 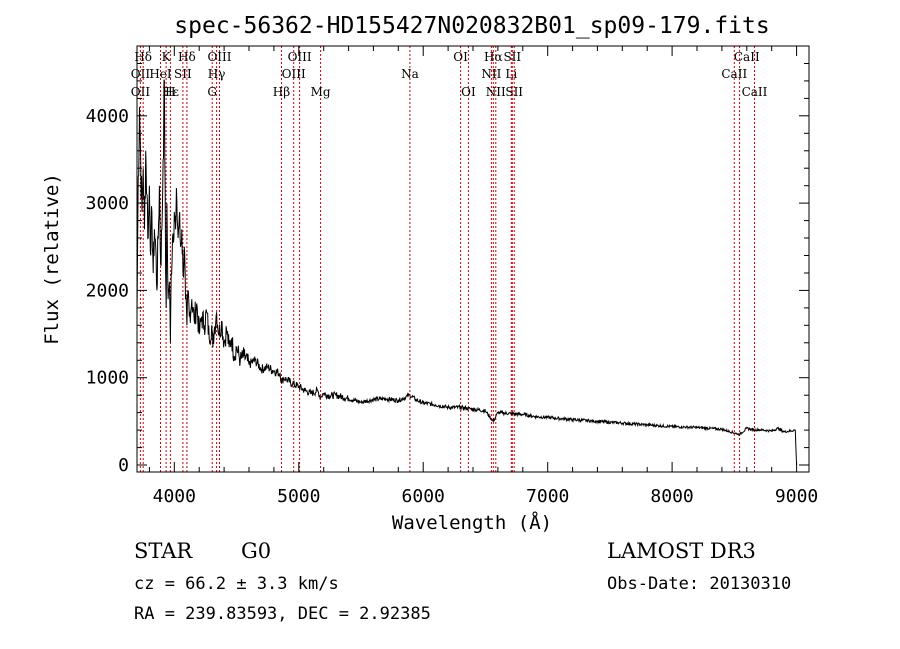 I want to click on y-axis-label: Flux (relative), so click(x=52, y=259).